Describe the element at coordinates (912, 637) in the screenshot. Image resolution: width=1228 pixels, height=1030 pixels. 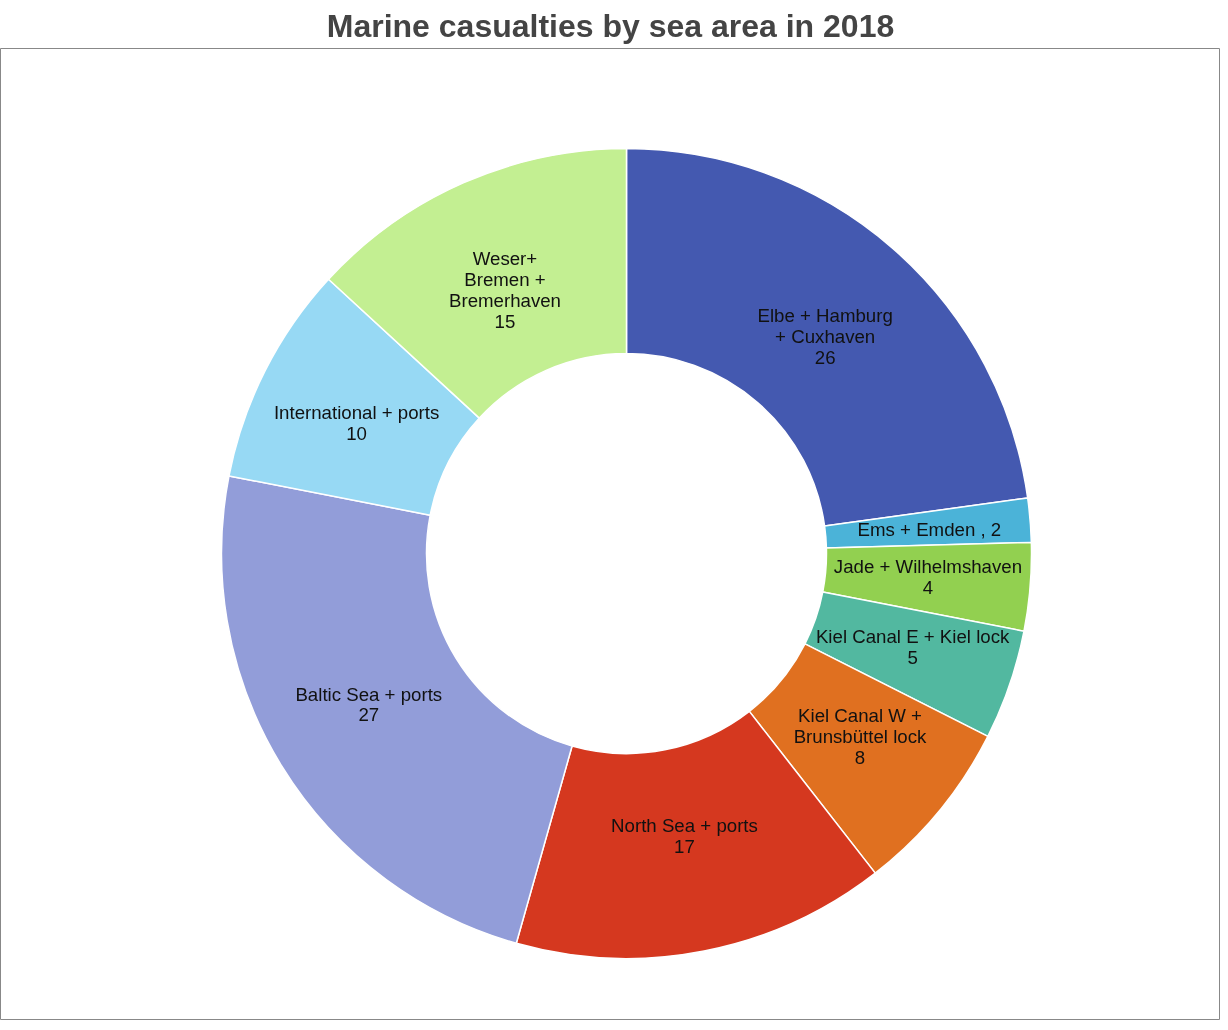
I see `slice-label: Kiel Canal E + Kiel lock` at that location.